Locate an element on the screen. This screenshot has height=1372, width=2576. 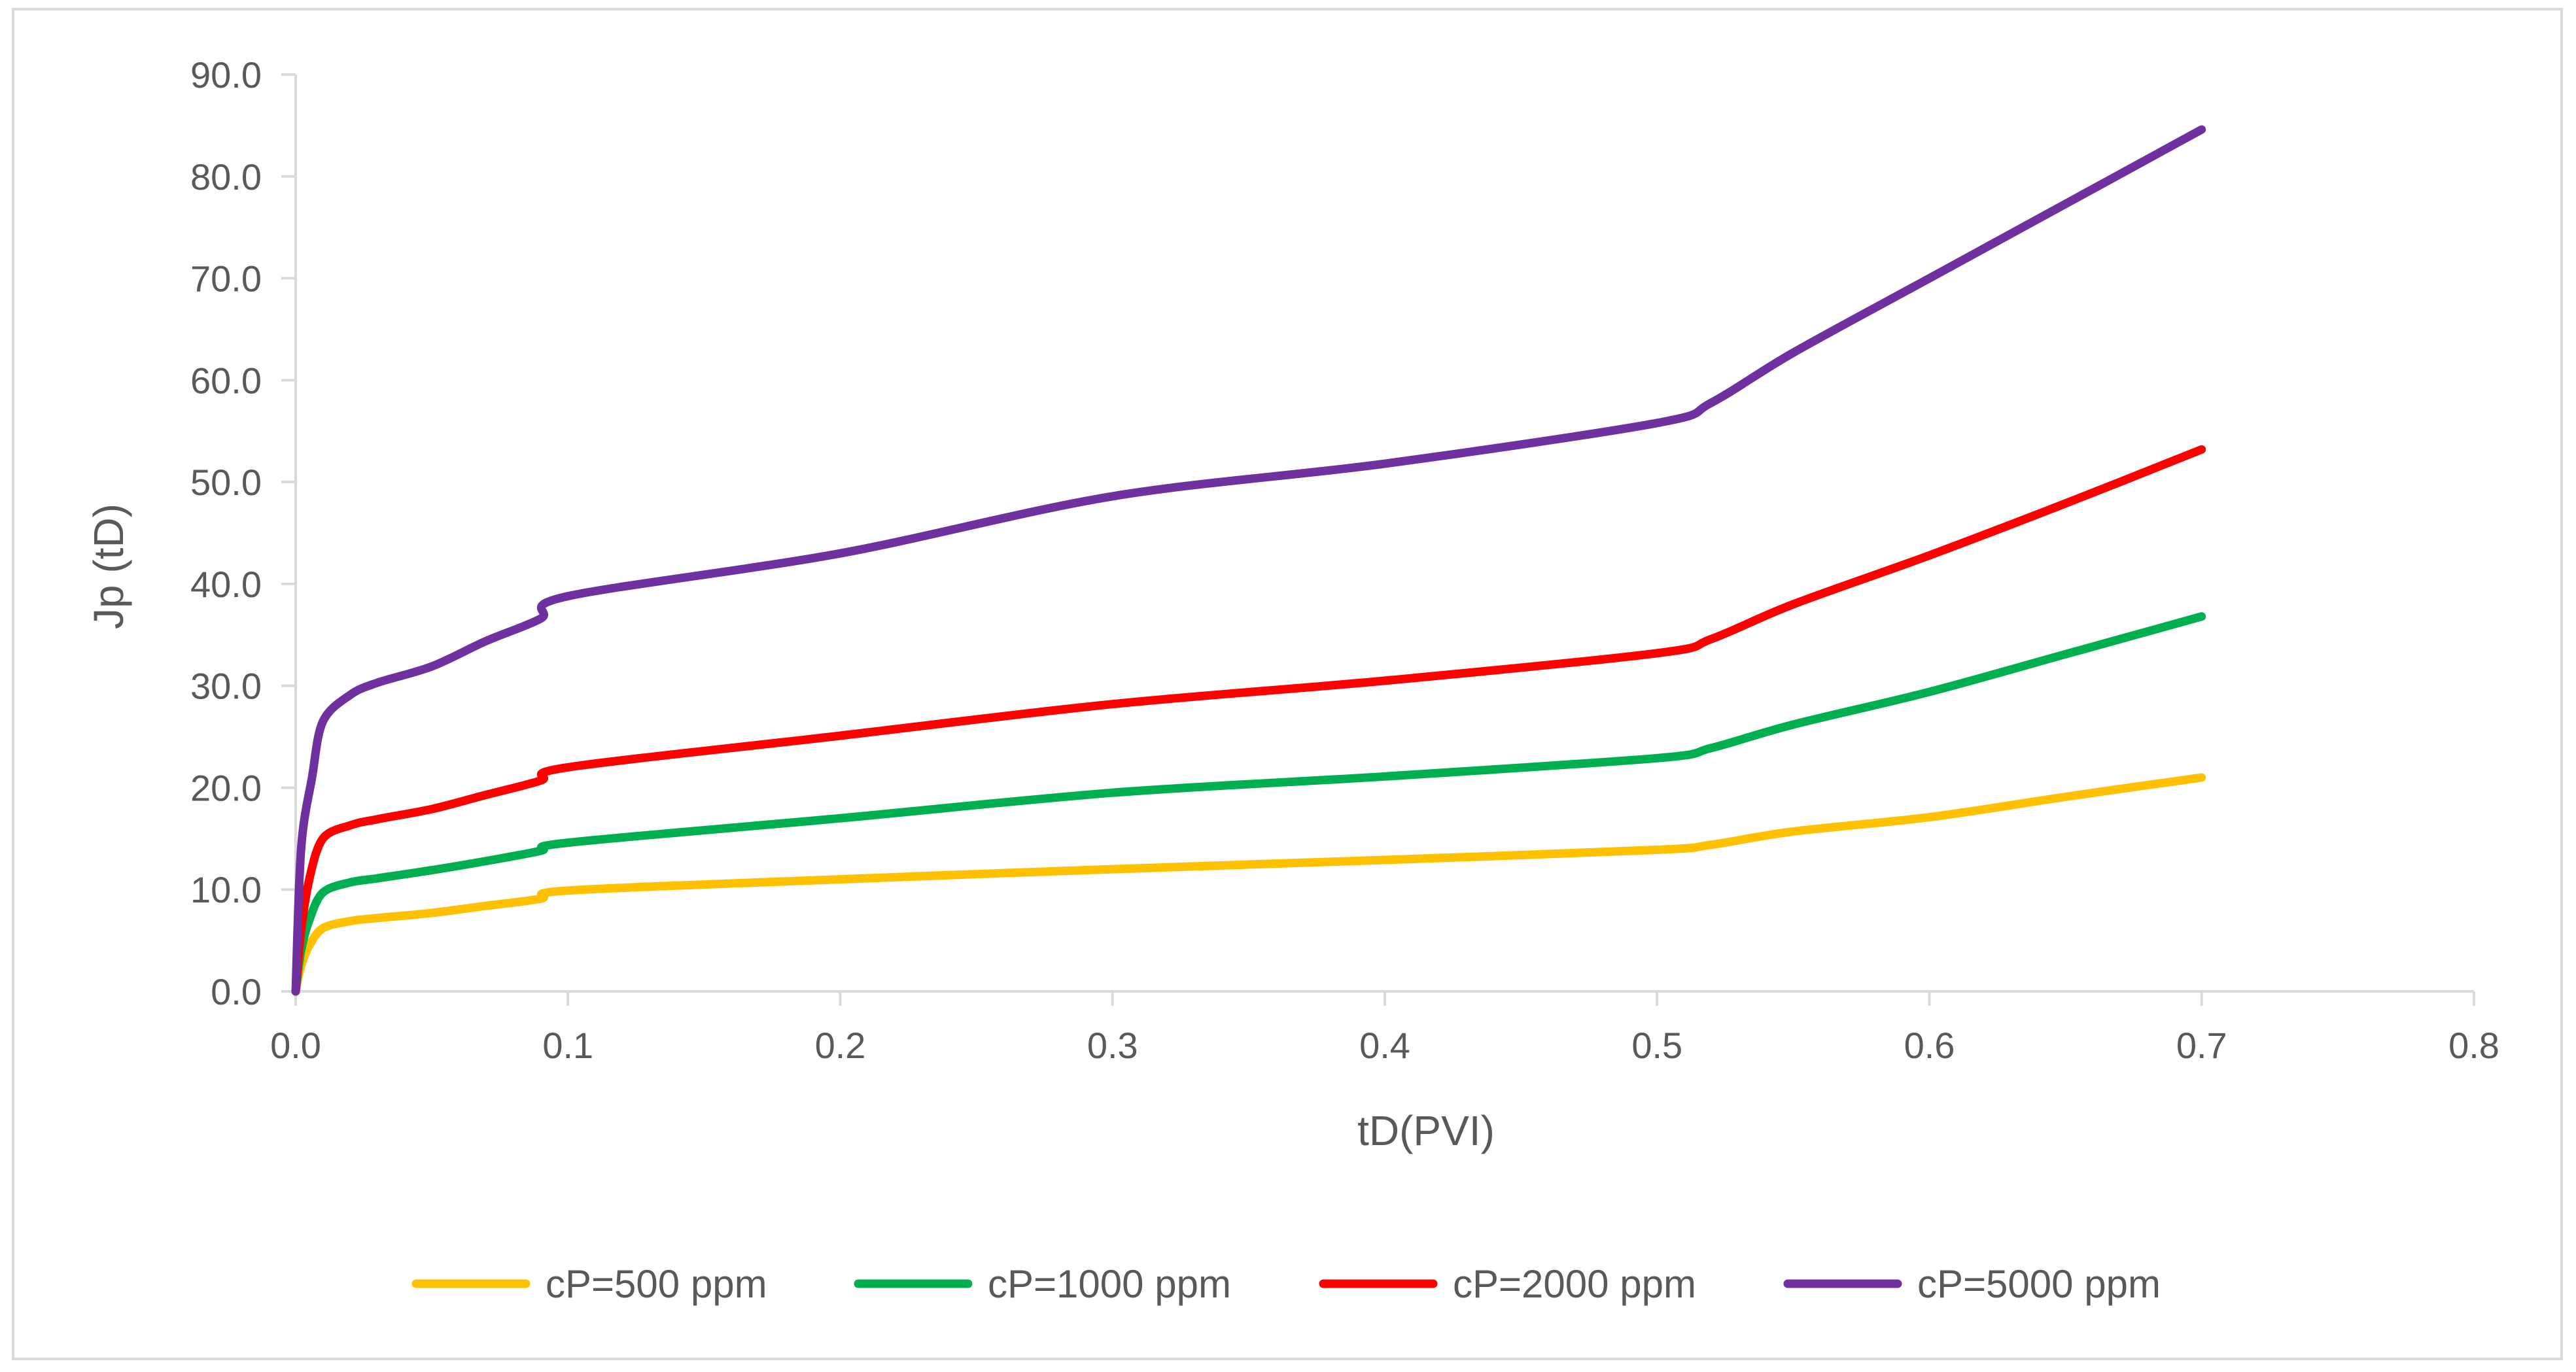
x-tick-label: 0.3 is located at coordinates (1112, 1045).